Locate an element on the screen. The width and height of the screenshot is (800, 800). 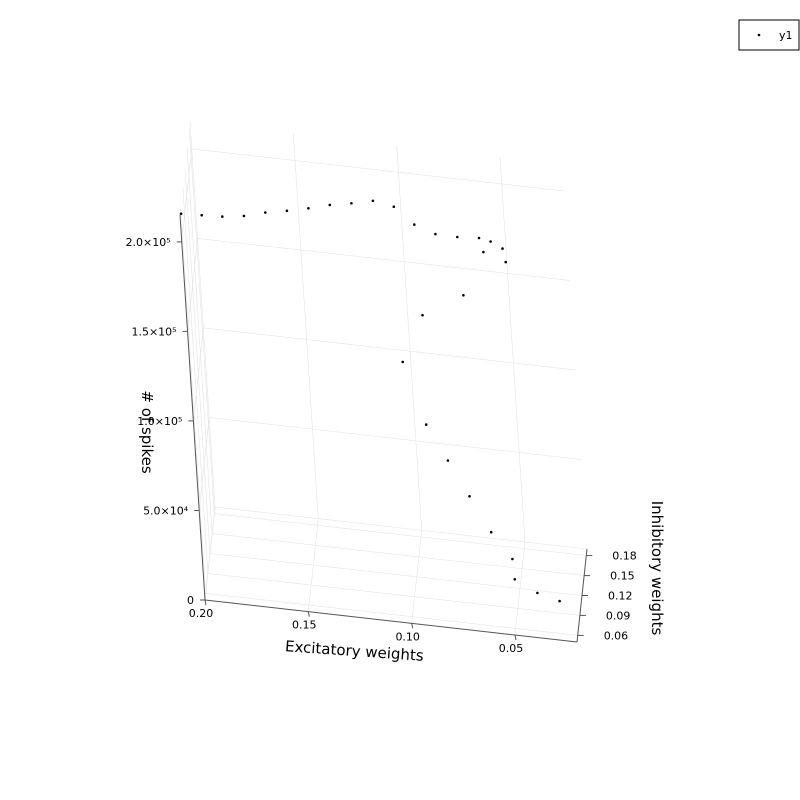
z-tick-label: 0 is located at coordinates (190, 600).